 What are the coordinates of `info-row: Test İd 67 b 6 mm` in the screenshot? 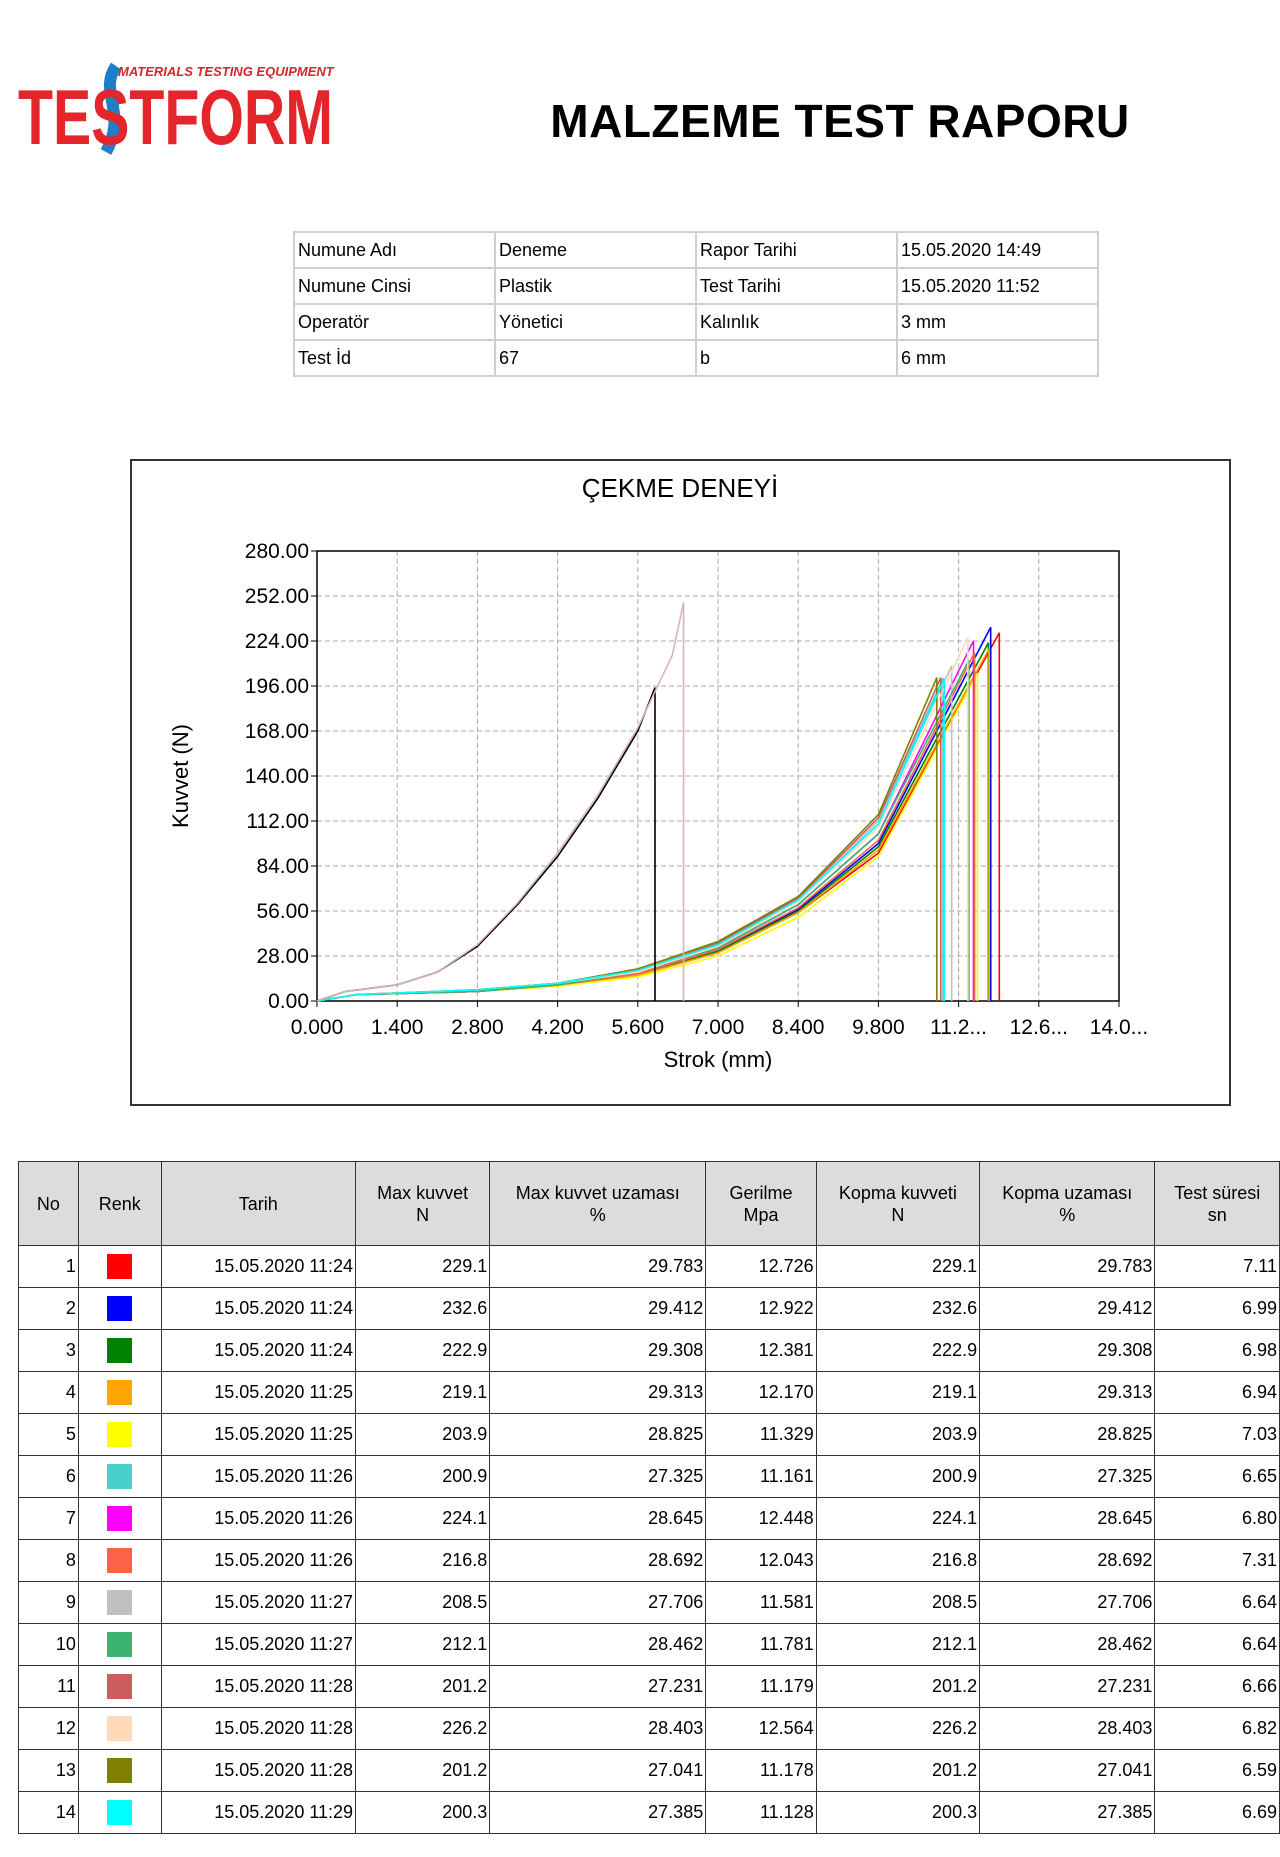 It's located at (696, 358).